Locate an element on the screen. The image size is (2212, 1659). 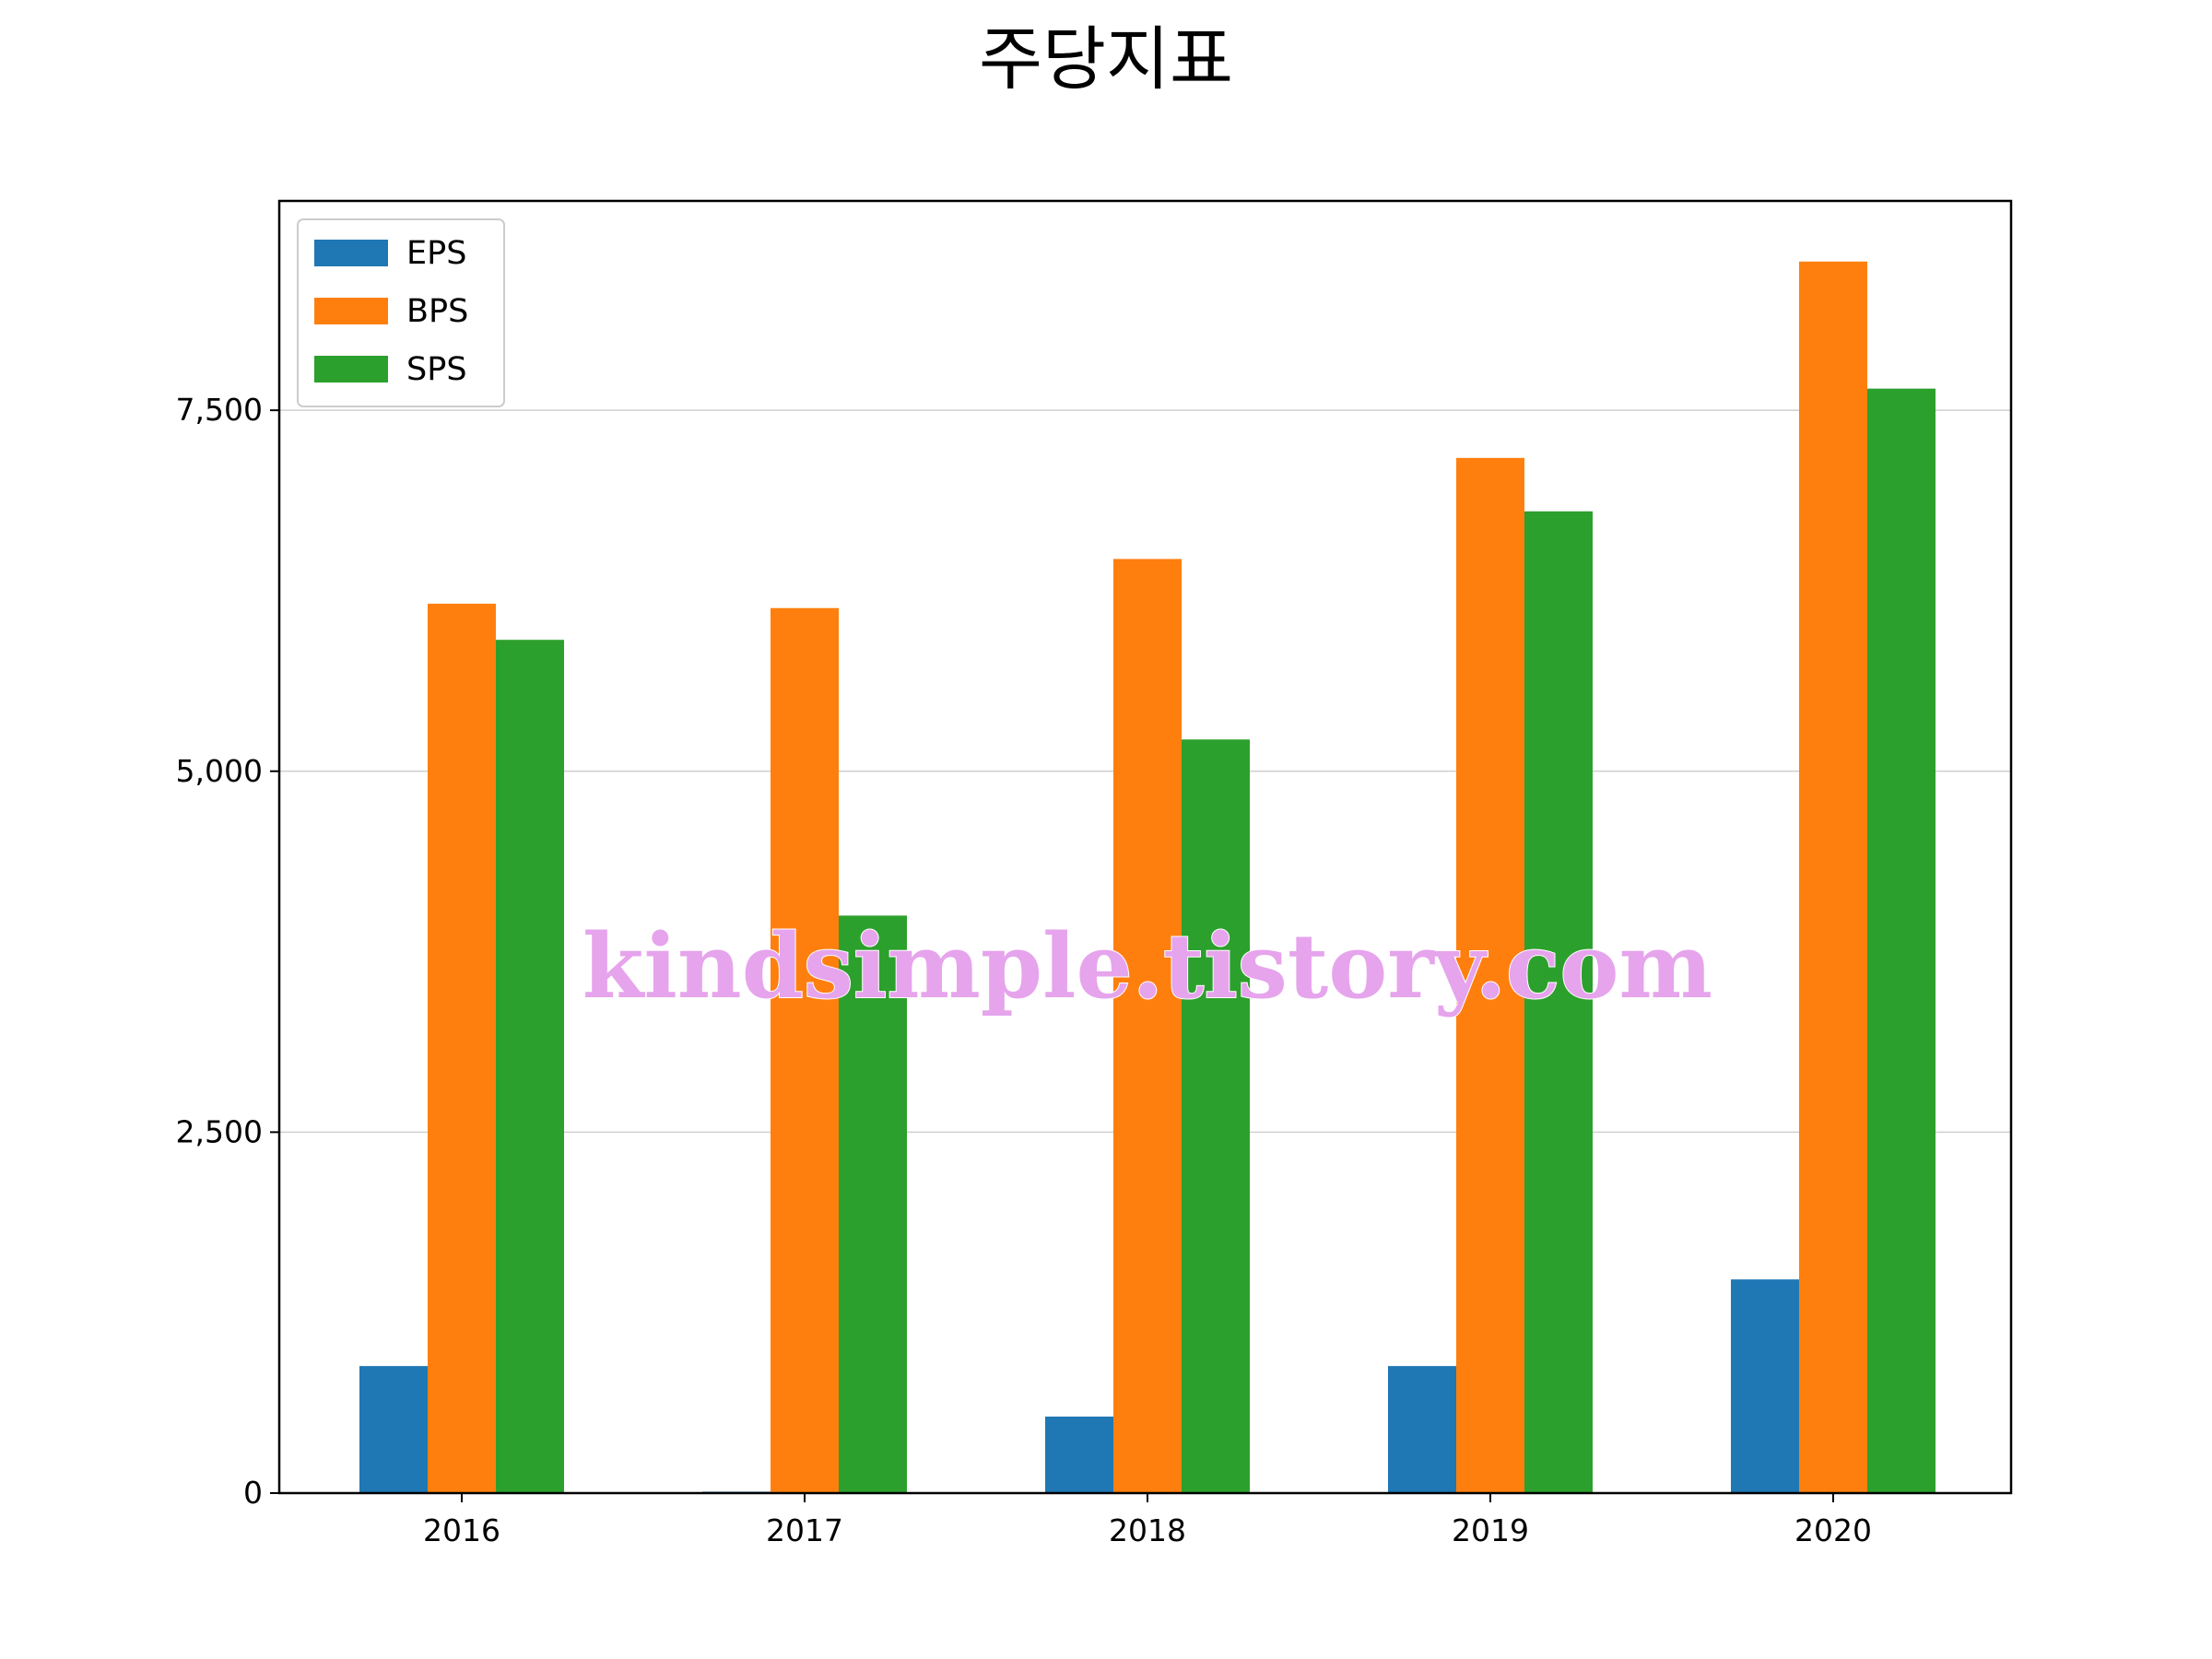
x-axis: 2016 2017 2018 2019 2020 is located at coordinates (1147, 1520).